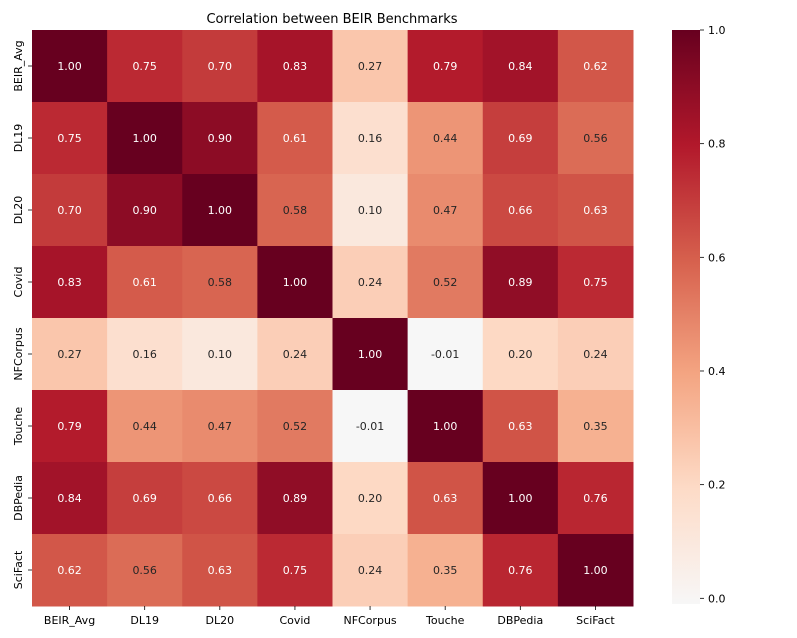 This screenshot has height=638, width=797. I want to click on colorbar-tick-label: 0.2, so click(717, 485).